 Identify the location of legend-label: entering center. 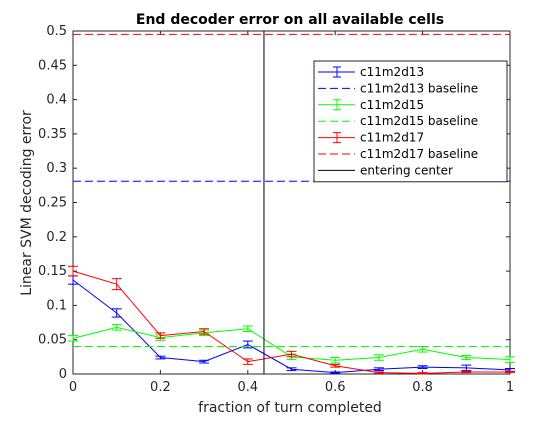
(406, 170).